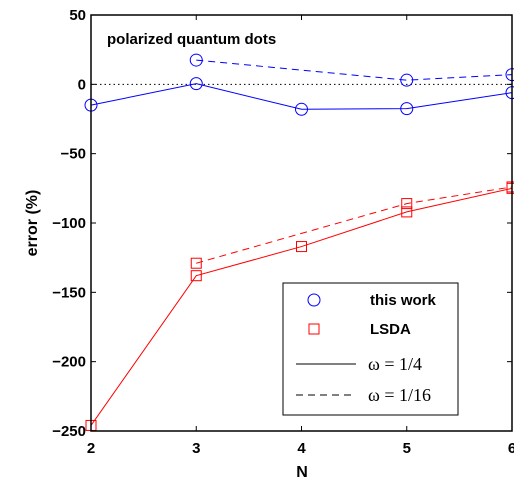 The image size is (514, 481). Describe the element at coordinates (511, 448) in the screenshot. I see `x-tick-label: 6` at that location.